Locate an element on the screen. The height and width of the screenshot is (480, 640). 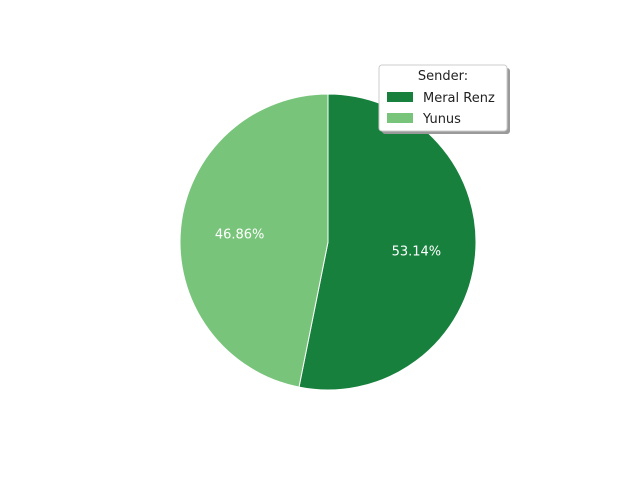
legend-label-meral-renz: Meral Renz is located at coordinates (459, 98).